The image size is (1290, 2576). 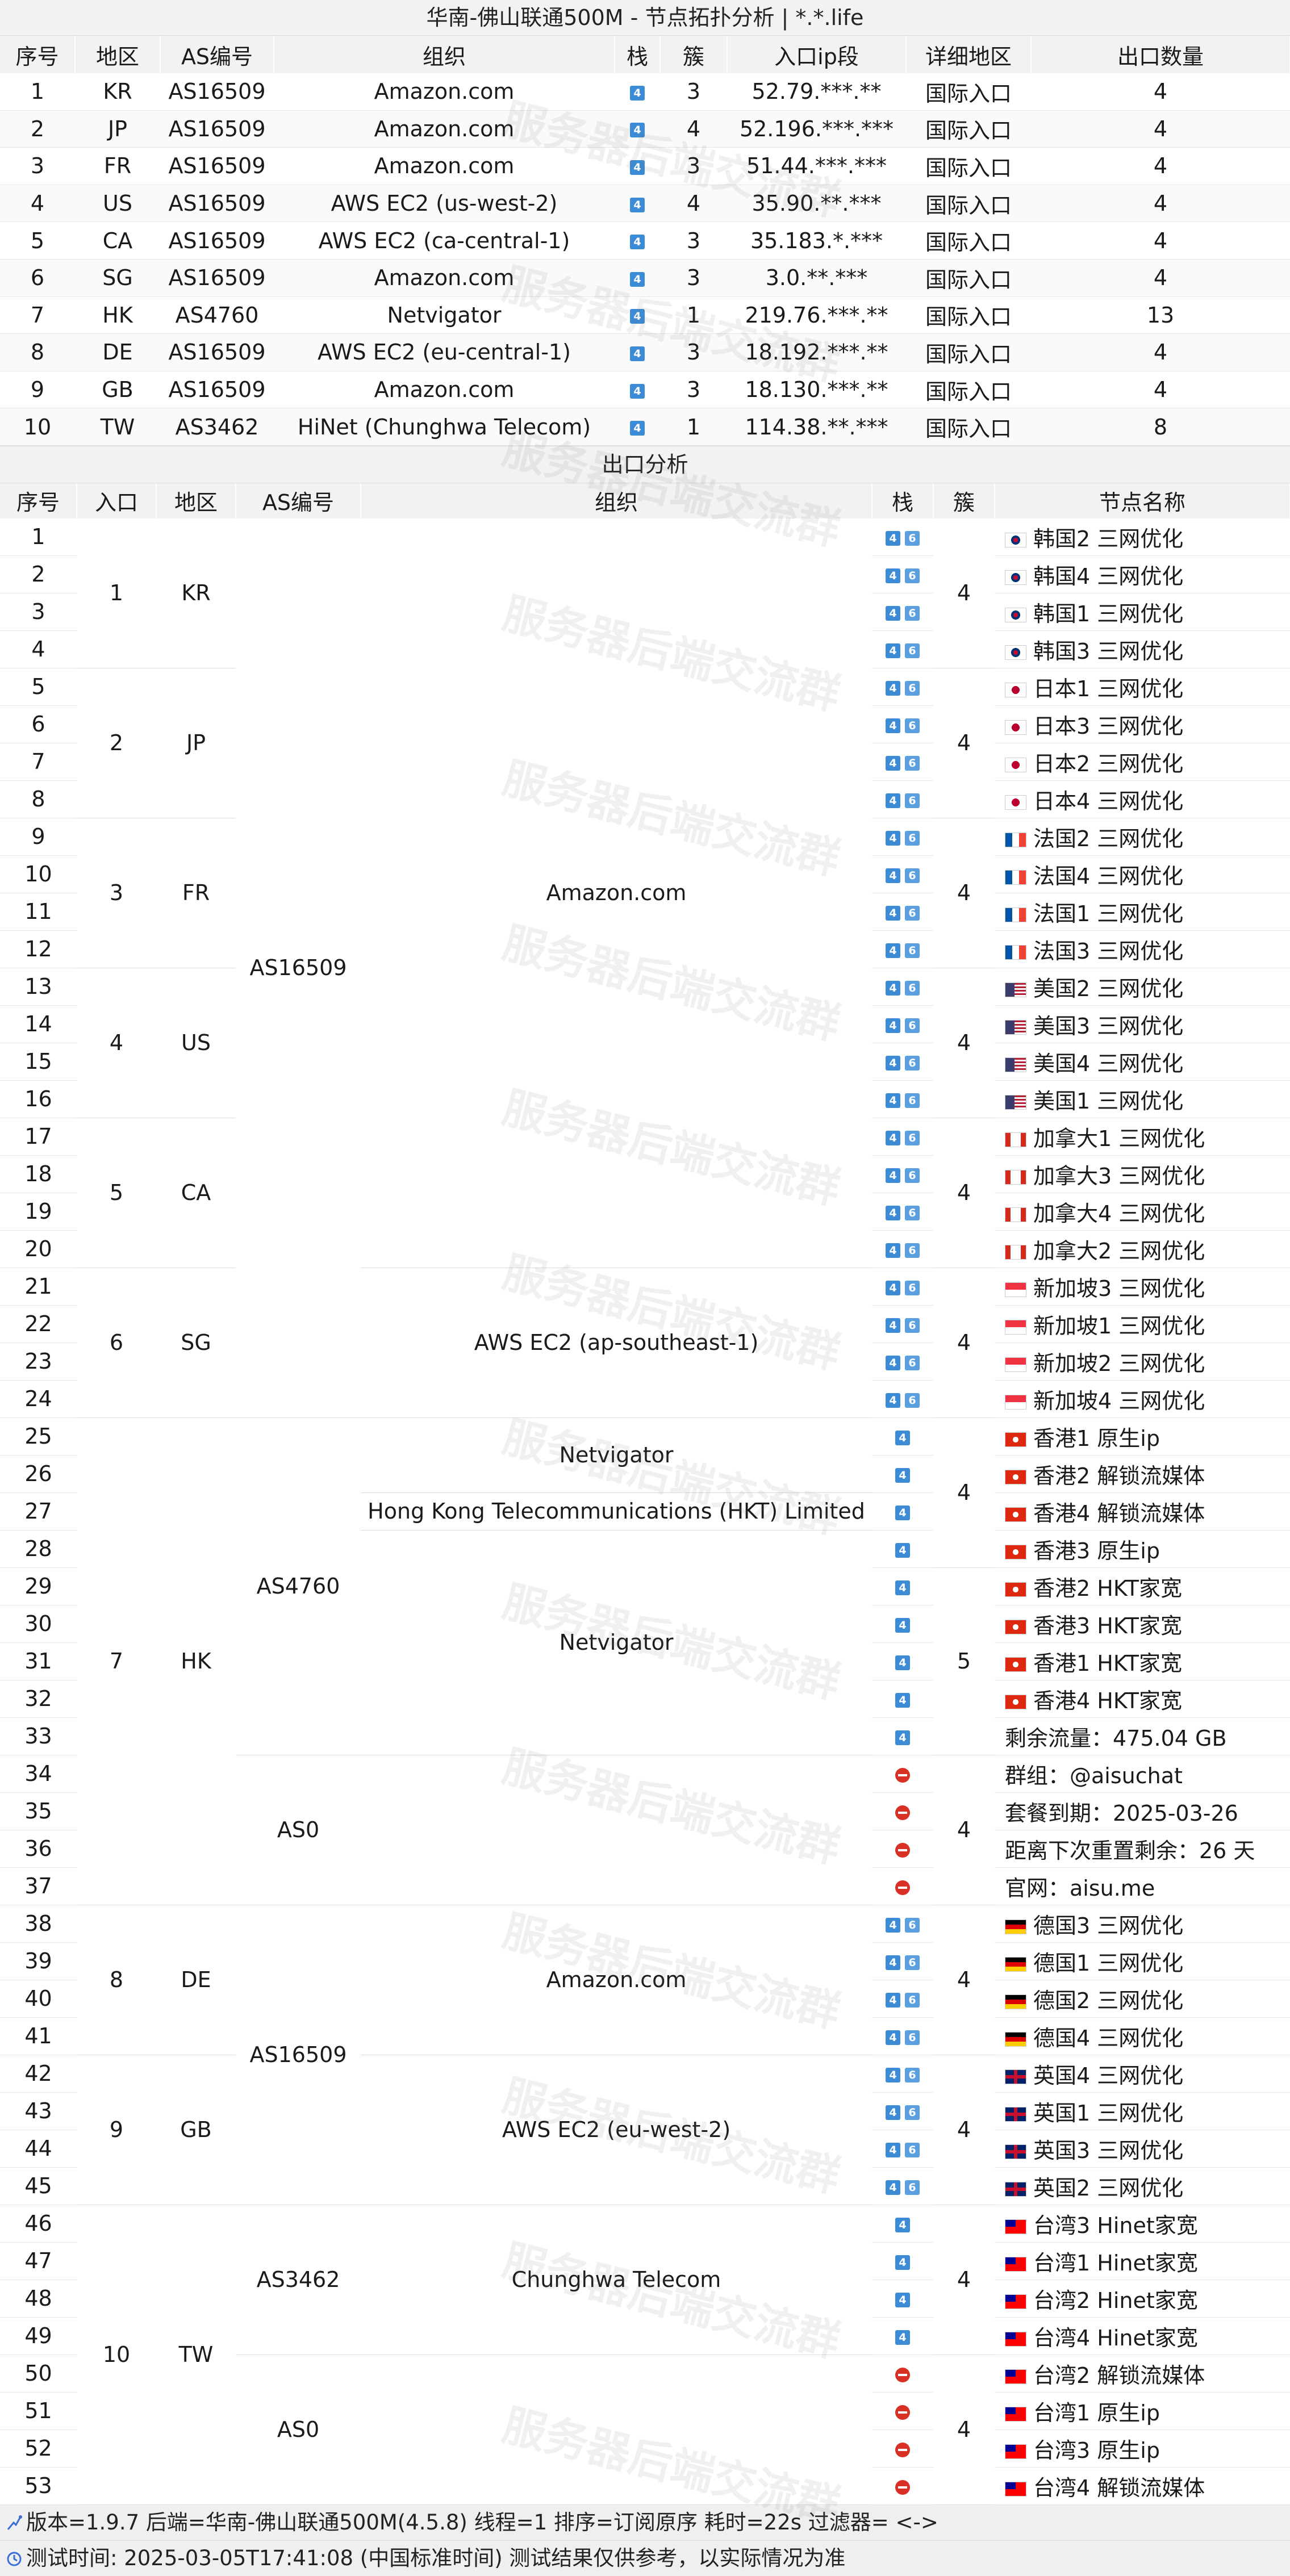 What do you see at coordinates (196, 893) in the screenshot?
I see `region-code: FR` at bounding box center [196, 893].